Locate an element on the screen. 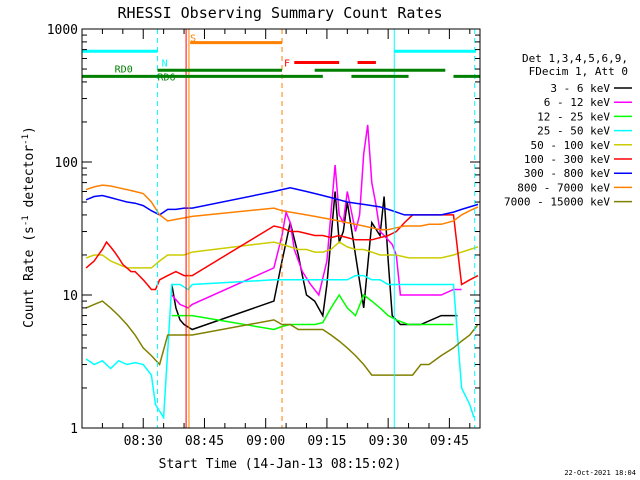 Image resolution: width=640 pixels, height=480 pixels. x-tick-label-2: 09:00 is located at coordinates (265, 441).